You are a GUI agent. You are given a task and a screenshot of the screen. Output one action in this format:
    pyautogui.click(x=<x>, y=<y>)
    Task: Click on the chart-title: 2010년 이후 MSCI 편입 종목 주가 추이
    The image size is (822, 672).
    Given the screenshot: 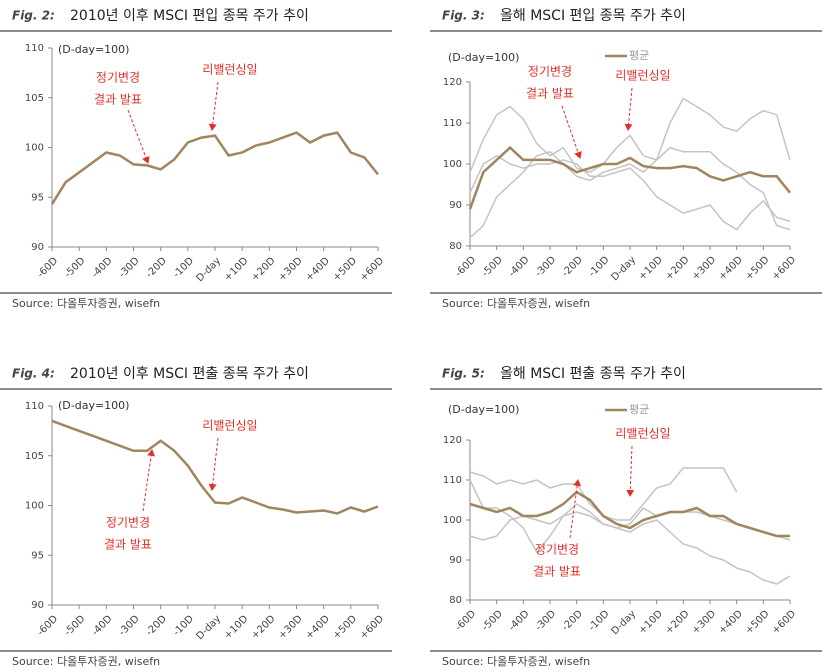 What is the action you would take?
    pyautogui.click(x=189, y=16)
    